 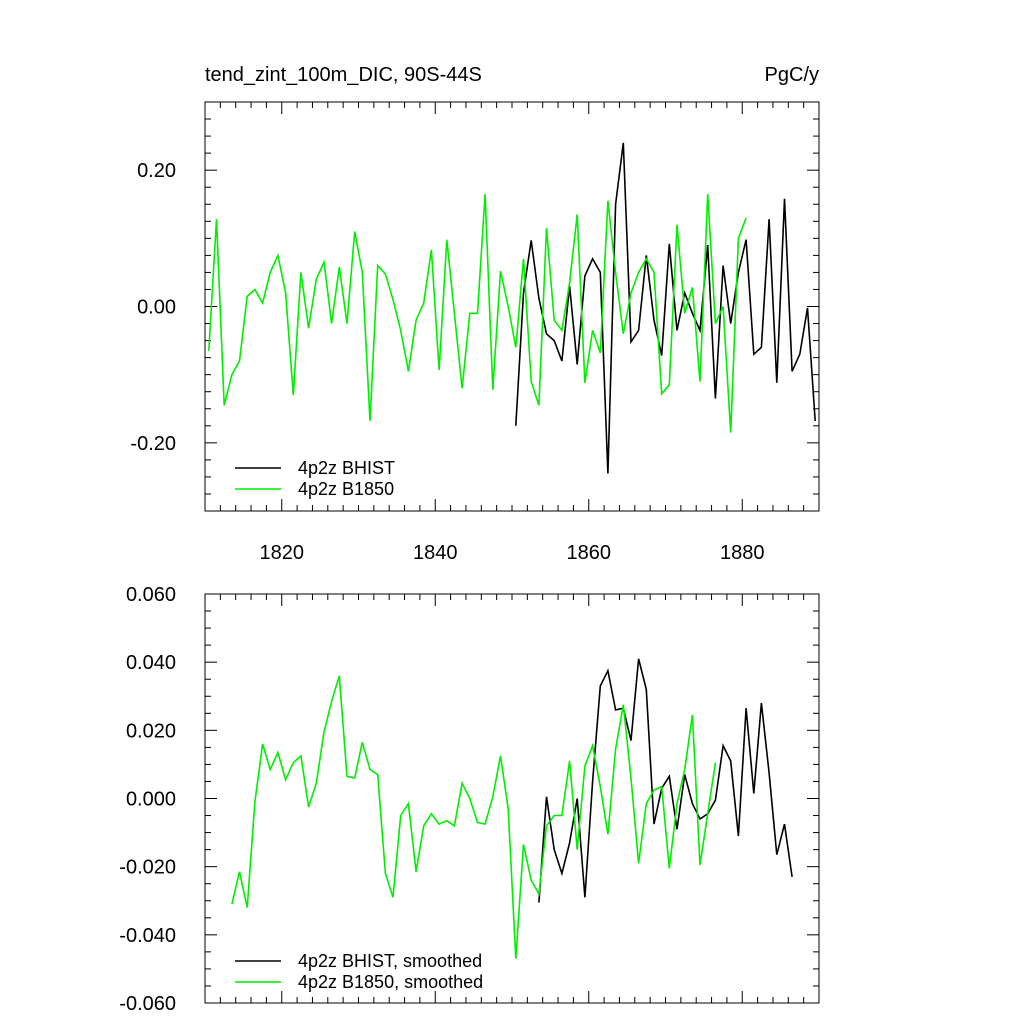 I want to click on y-tick-label: 0.20, so click(x=156, y=171).